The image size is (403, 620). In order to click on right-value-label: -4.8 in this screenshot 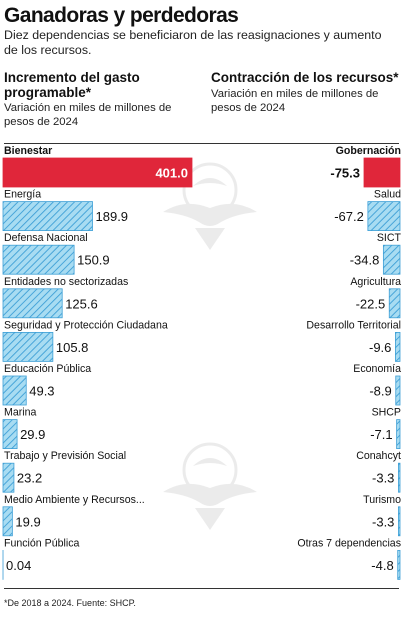, I will do `click(382, 565)`.